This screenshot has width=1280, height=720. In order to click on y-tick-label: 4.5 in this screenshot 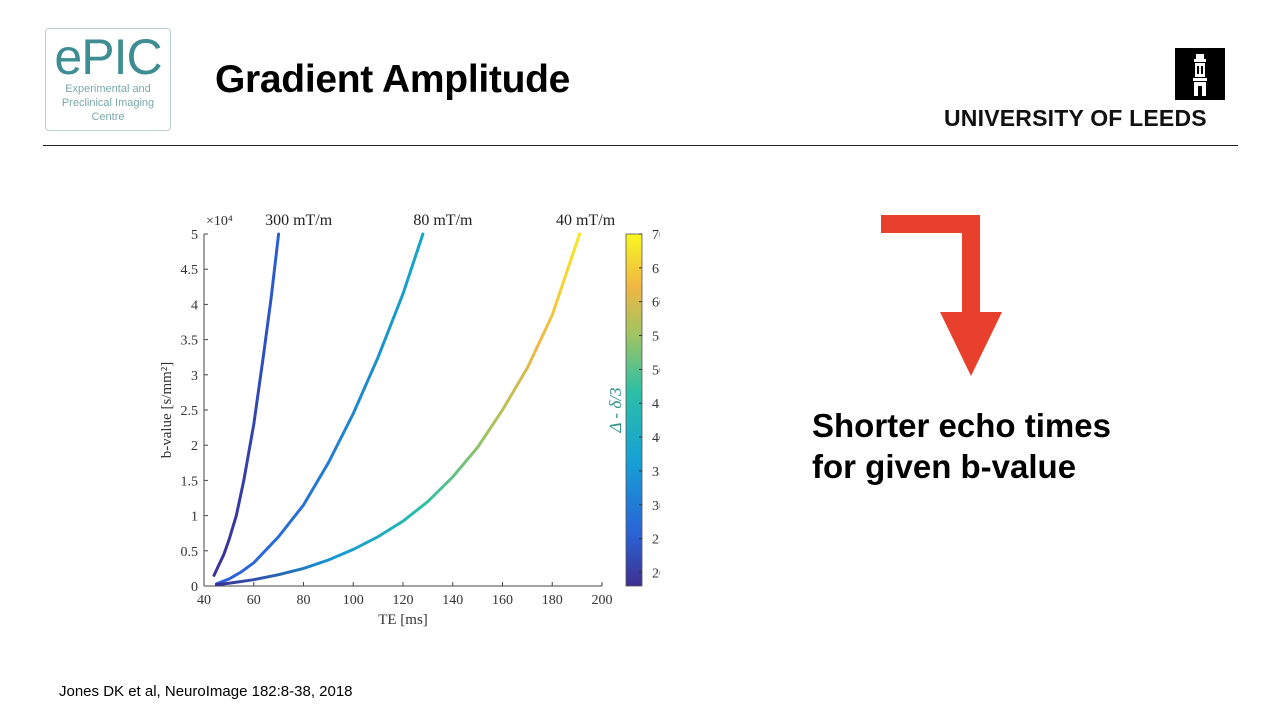, I will do `click(190, 270)`.